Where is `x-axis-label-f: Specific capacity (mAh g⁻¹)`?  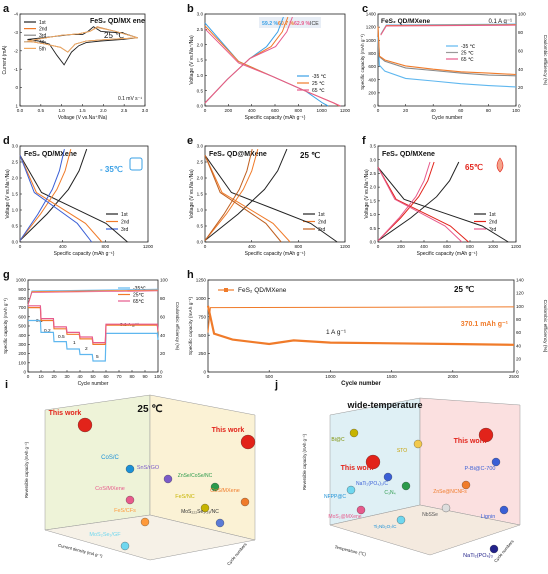
x-axis-label-f: Specific capacity (mAh g⁻¹) is located at coordinates (447, 254).